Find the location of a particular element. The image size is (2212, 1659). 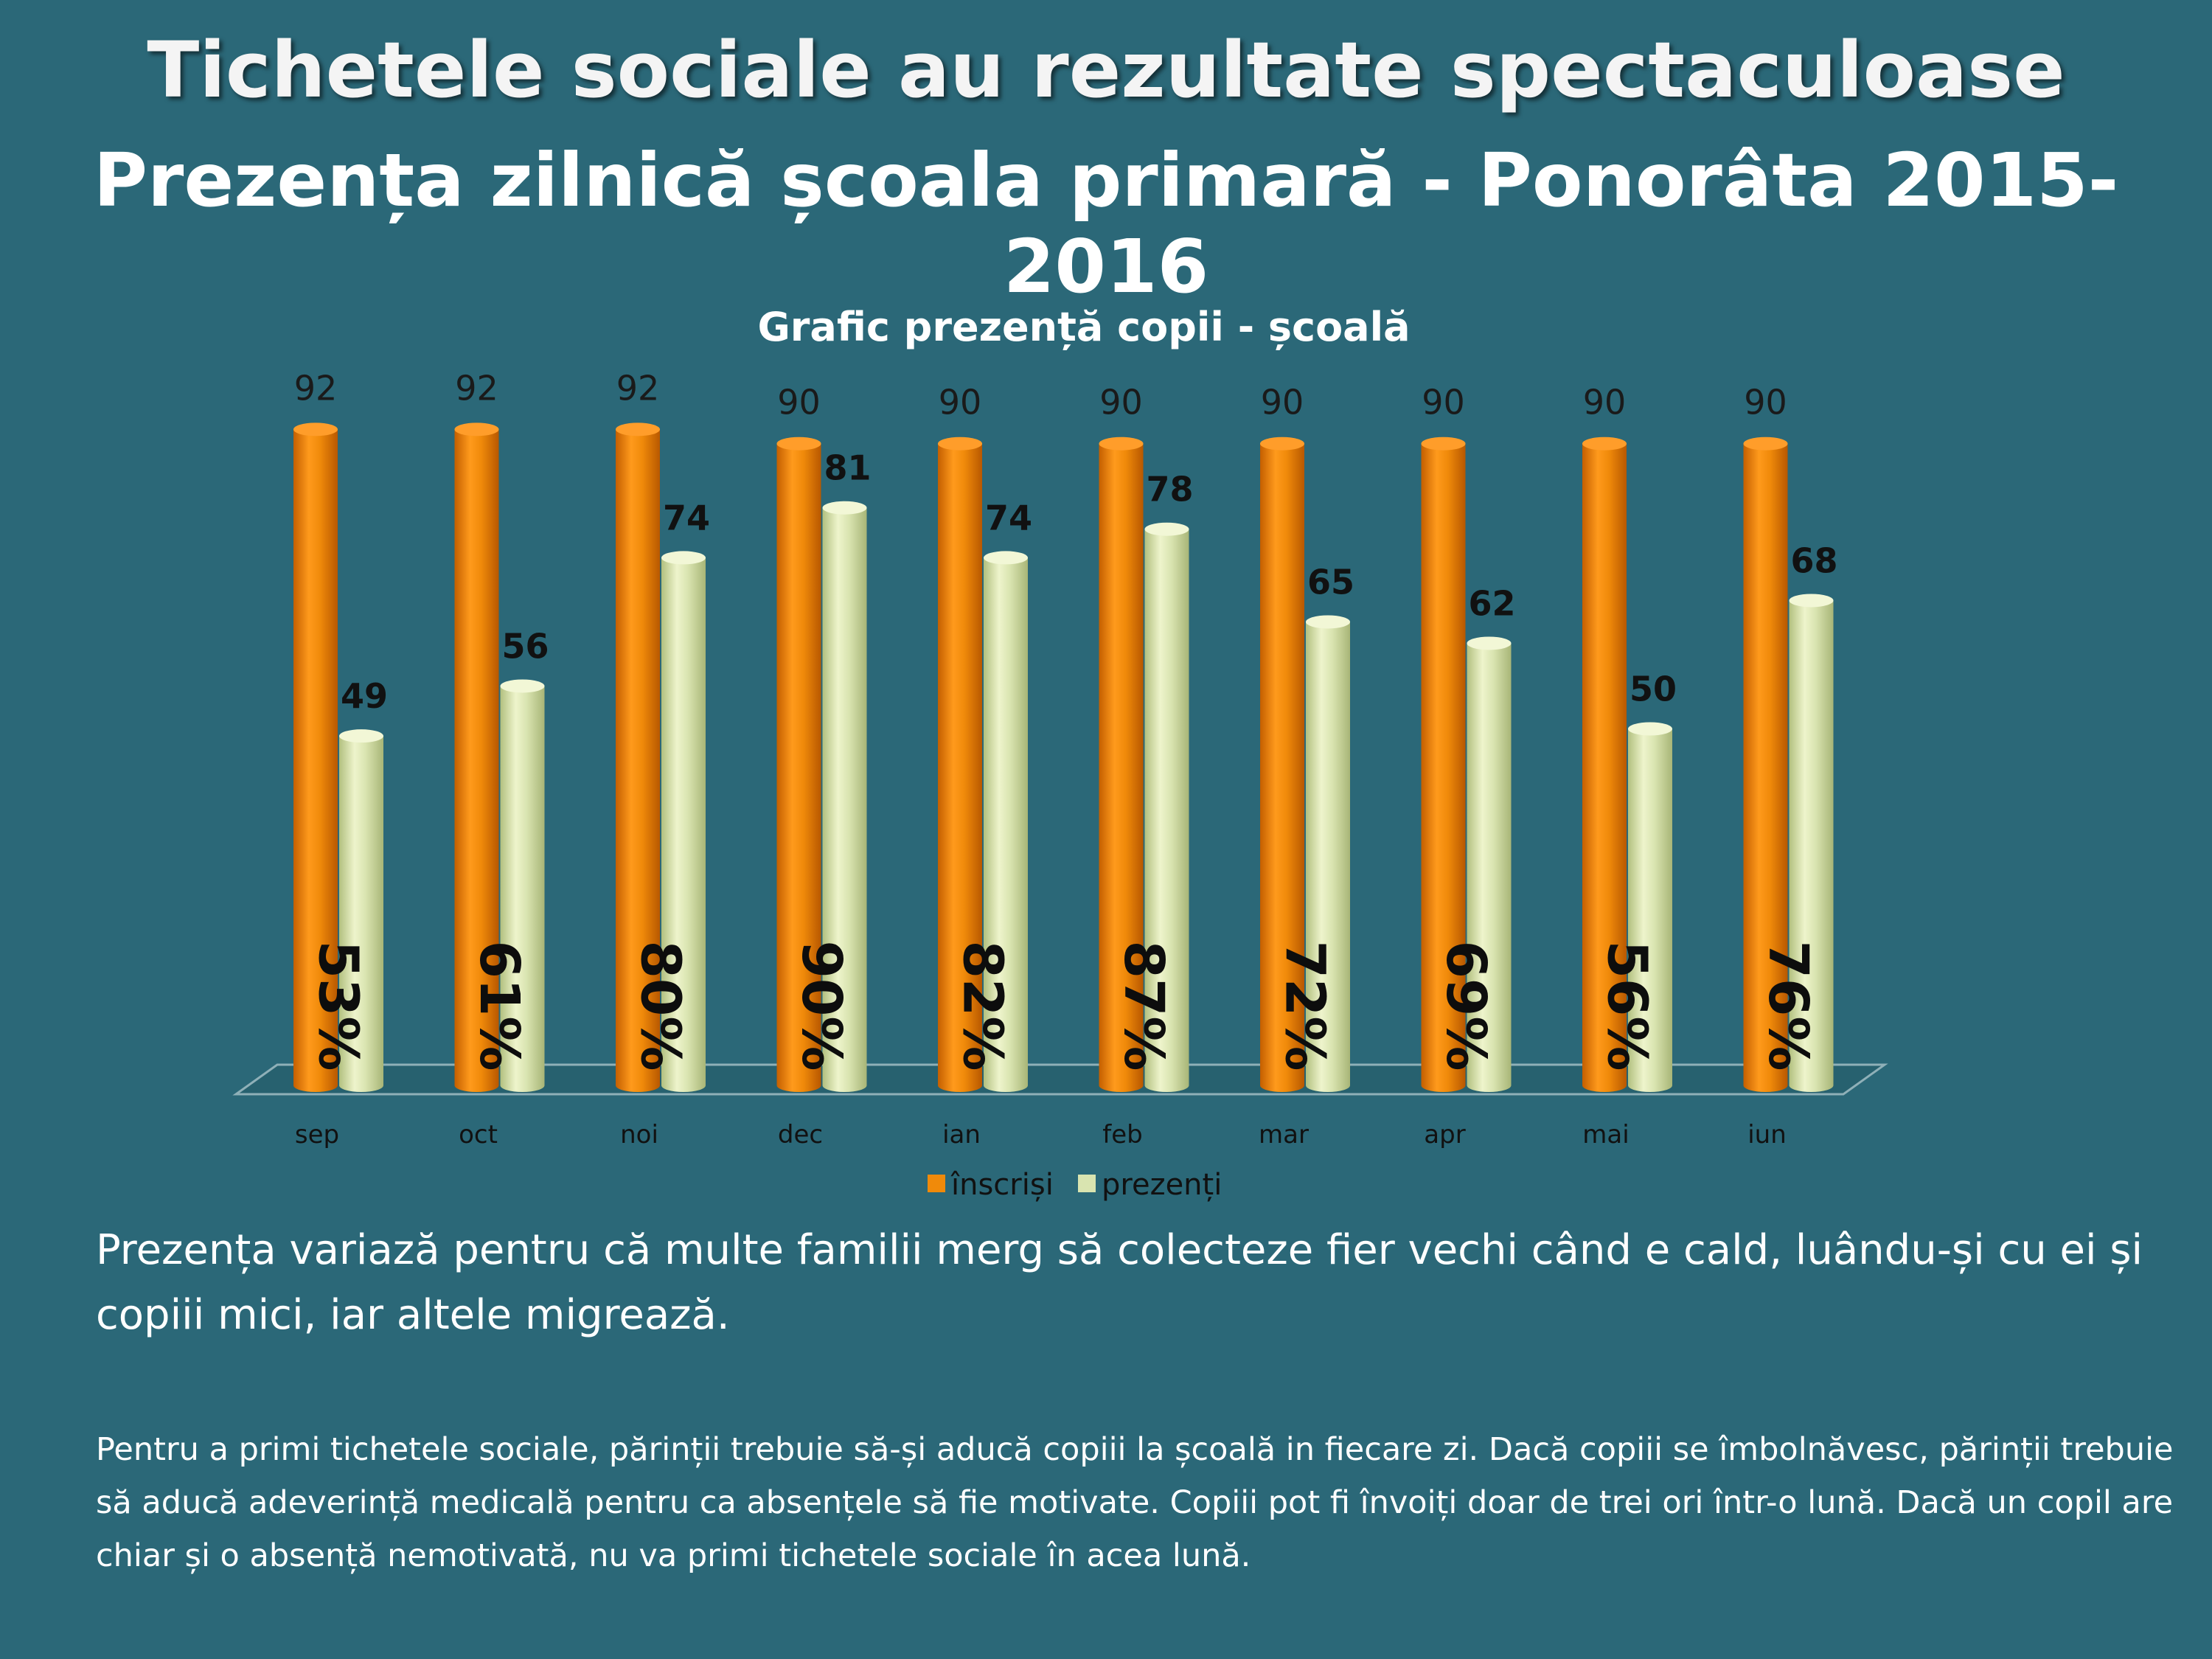

legend-label-inscrisi: înscriși is located at coordinates (1002, 1185).